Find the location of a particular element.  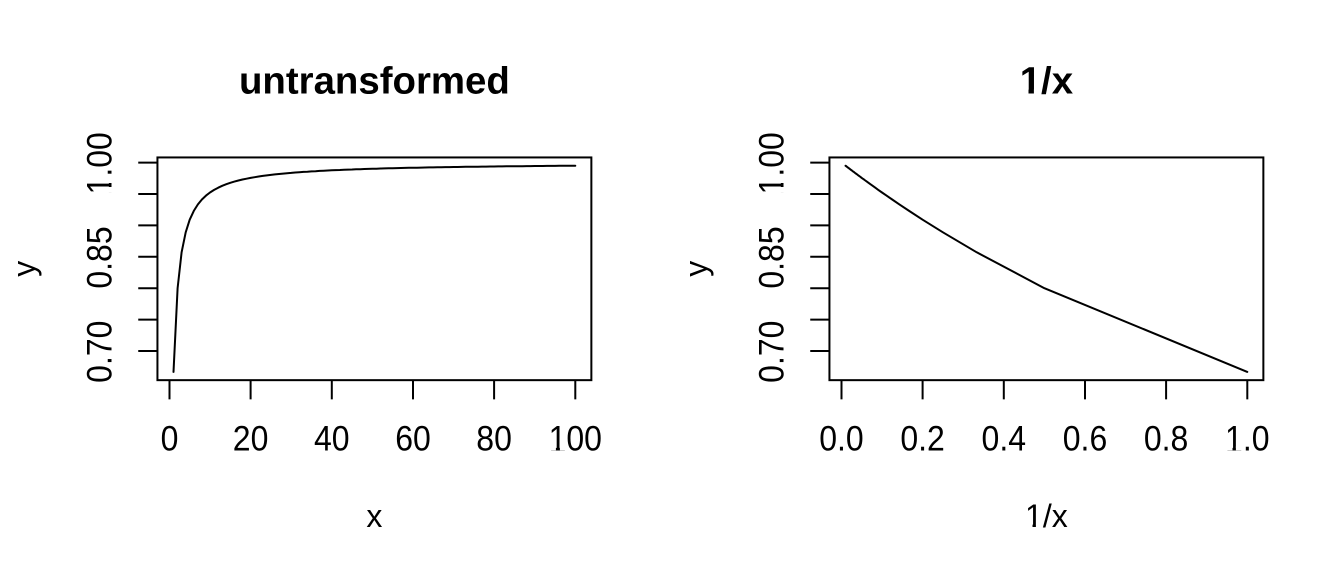

svg-text: 0.6 is located at coordinates (1085, 439).